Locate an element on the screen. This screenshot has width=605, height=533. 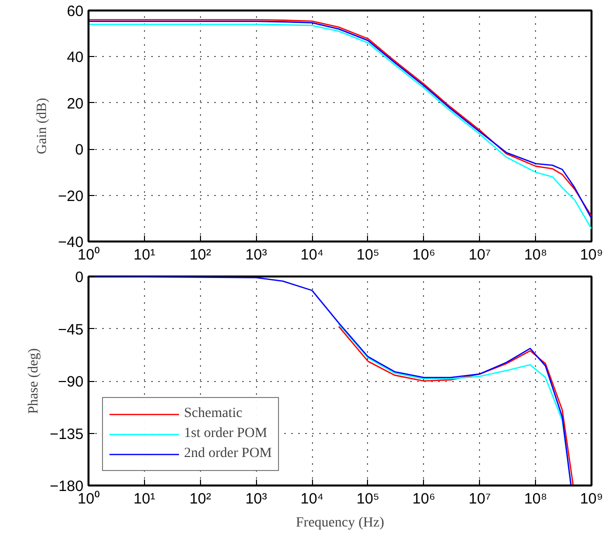
x-axis-title: Frequency (Hz) is located at coordinates (340, 523).